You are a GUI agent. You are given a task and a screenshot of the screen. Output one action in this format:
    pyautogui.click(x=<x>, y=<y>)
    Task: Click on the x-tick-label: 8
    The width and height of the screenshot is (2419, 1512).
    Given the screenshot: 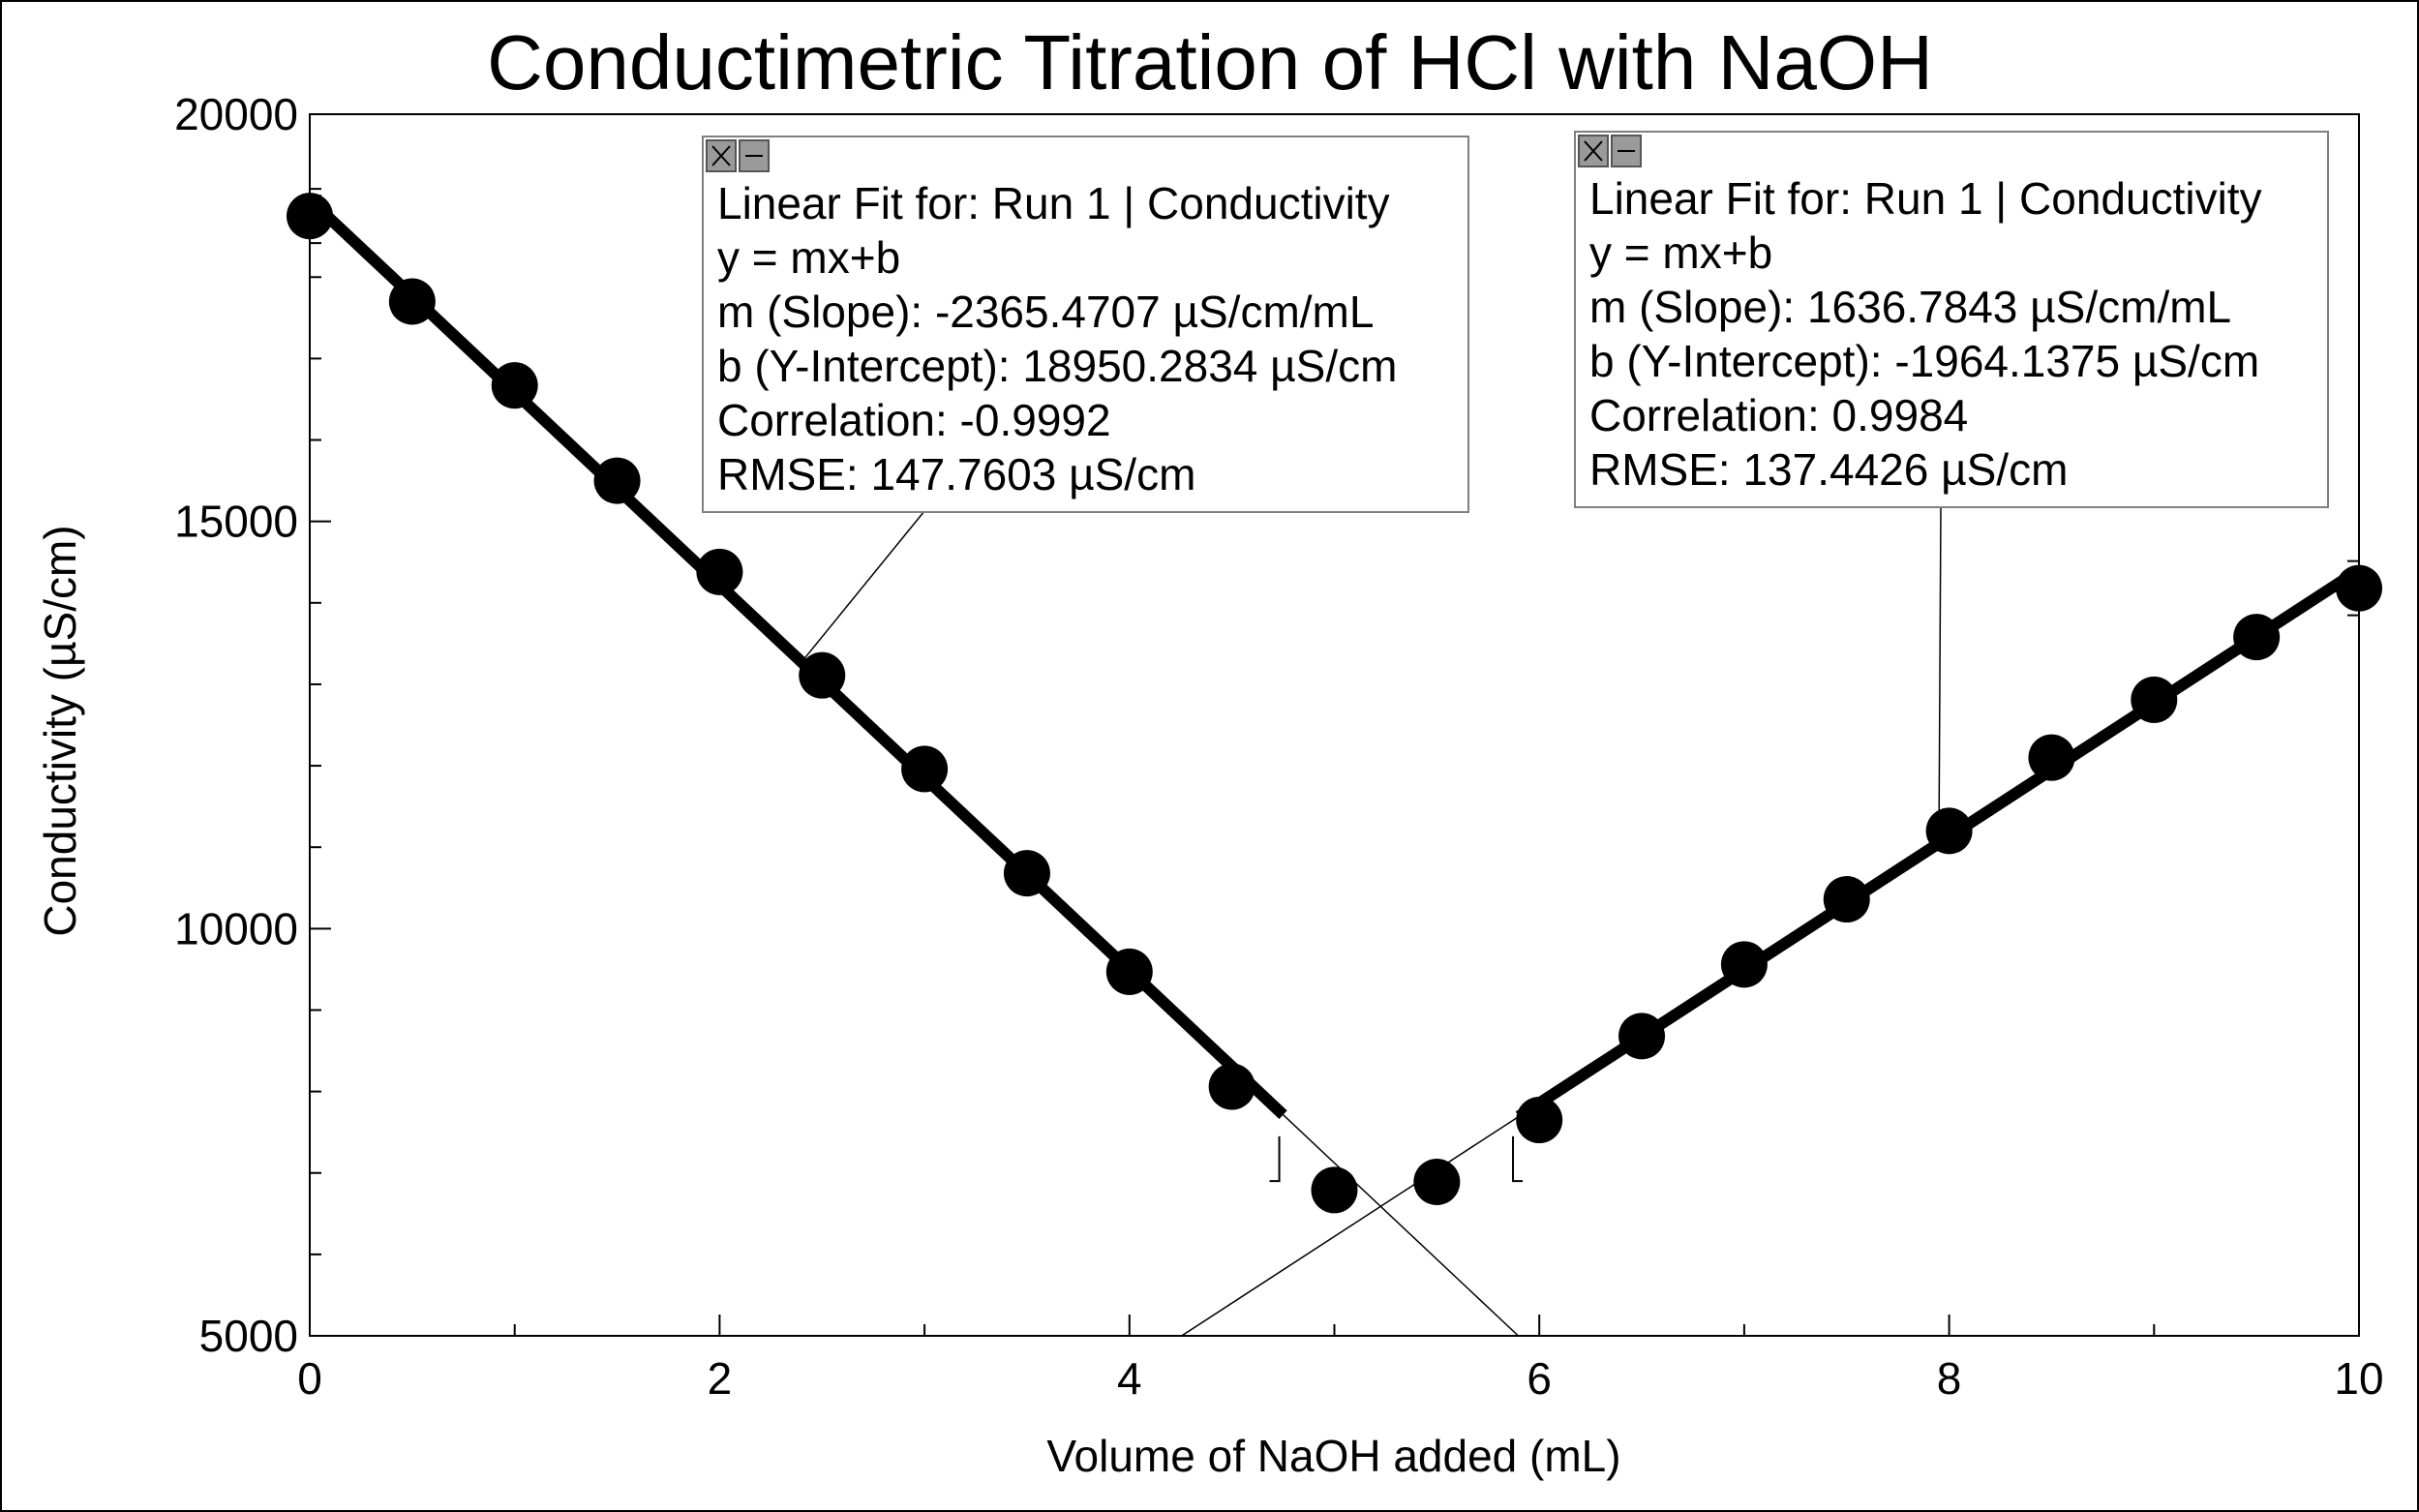 What is the action you would take?
    pyautogui.click(x=1949, y=1378)
    